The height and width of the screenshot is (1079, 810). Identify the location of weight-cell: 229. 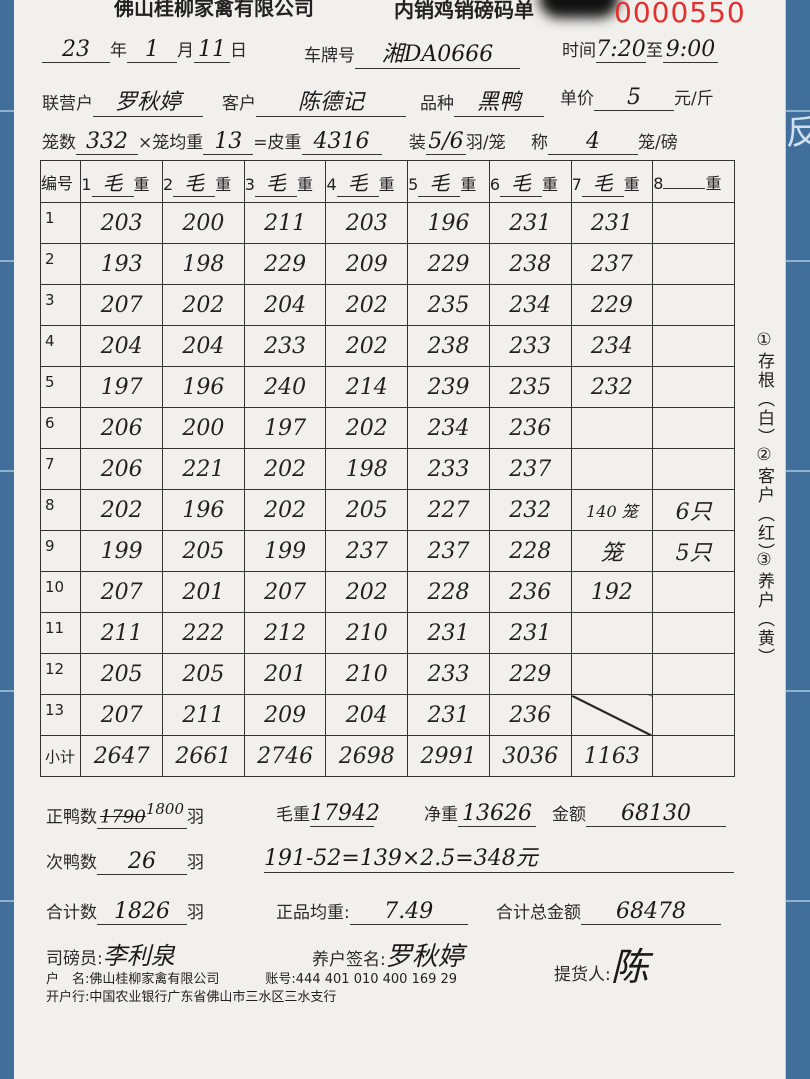
(448, 264).